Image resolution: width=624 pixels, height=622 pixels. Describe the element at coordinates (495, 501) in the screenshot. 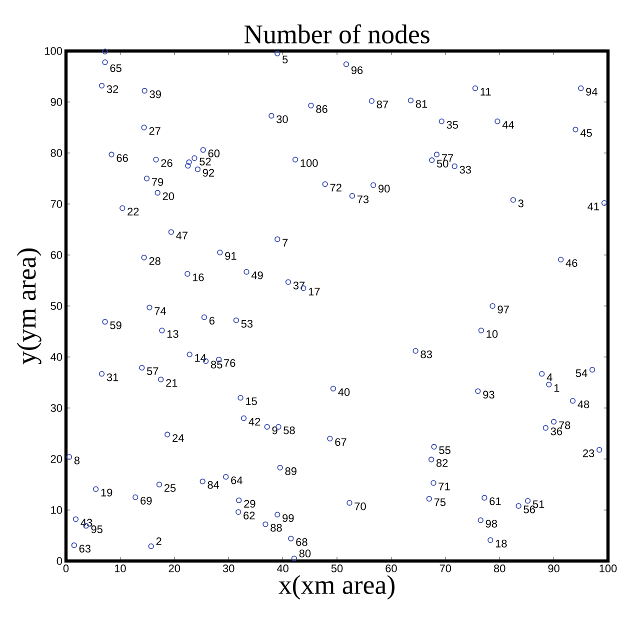

I see `annotation: 61` at that location.